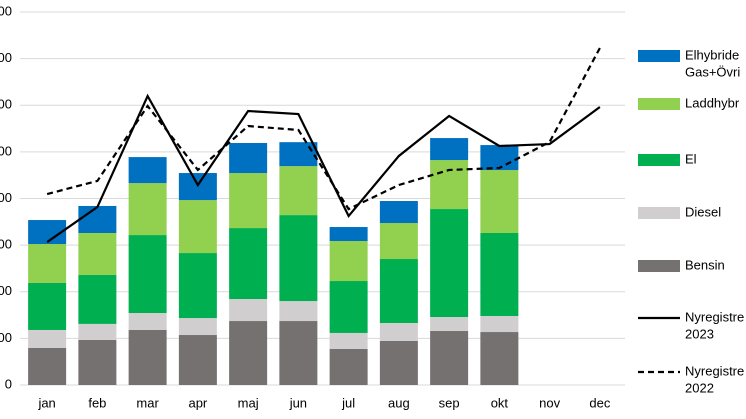 This screenshot has width=746, height=419. I want to click on x-tick-label: sep, so click(449, 402).